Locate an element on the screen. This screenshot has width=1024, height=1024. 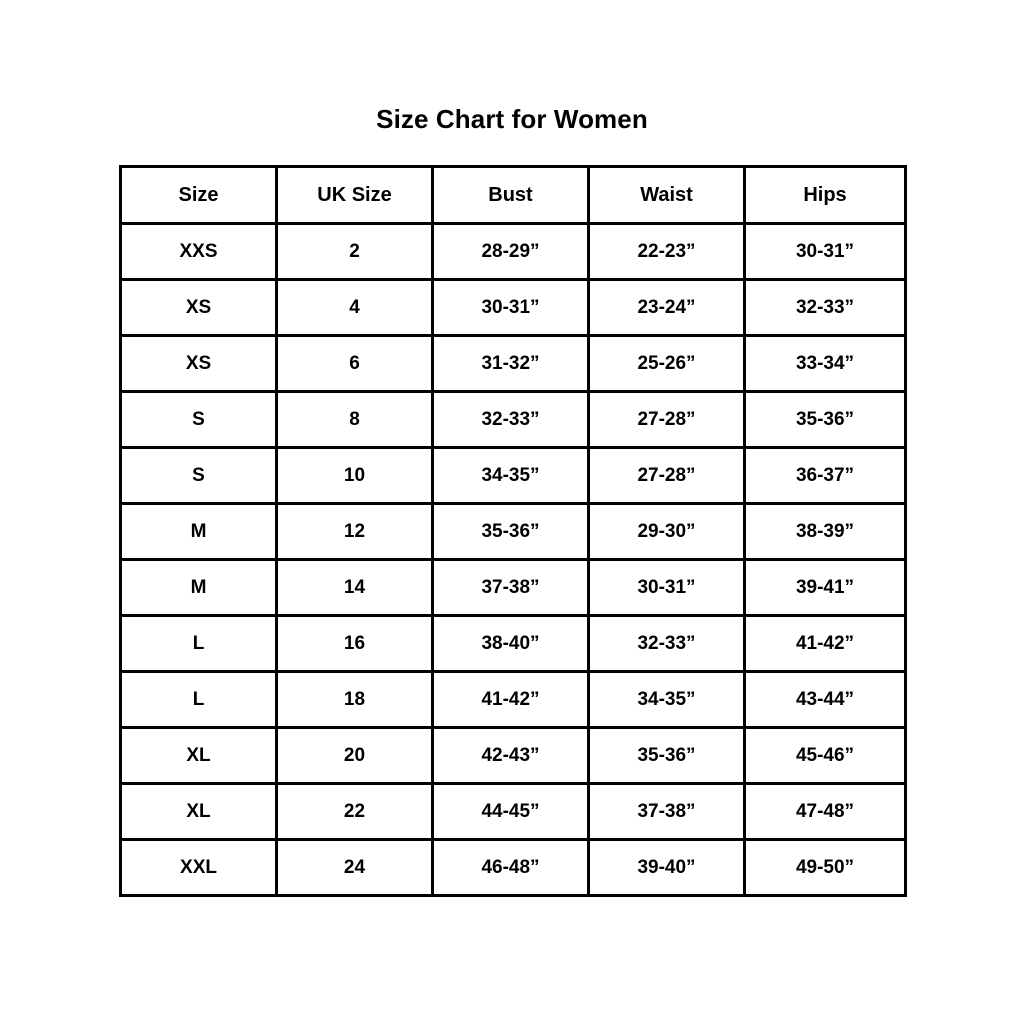
column-header-hips: Hips is located at coordinates (825, 195).